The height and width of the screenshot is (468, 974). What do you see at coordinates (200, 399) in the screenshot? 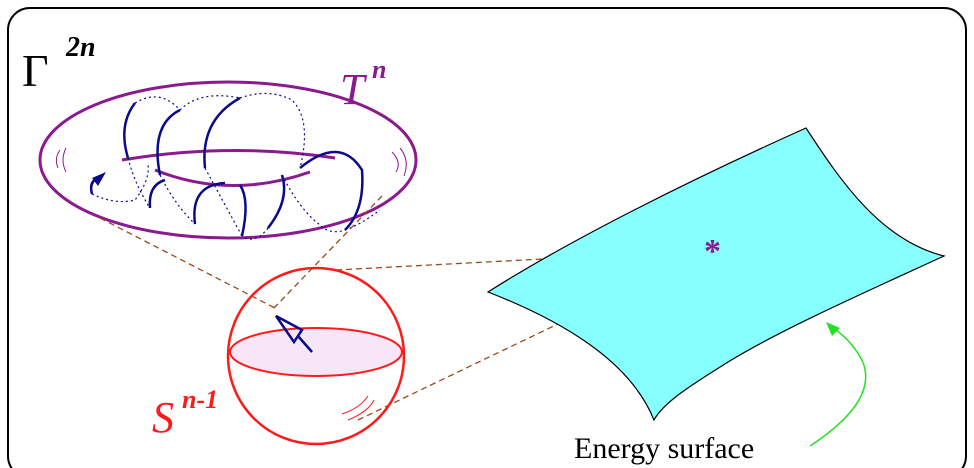
I see `sphere-exponent: n-1` at bounding box center [200, 399].